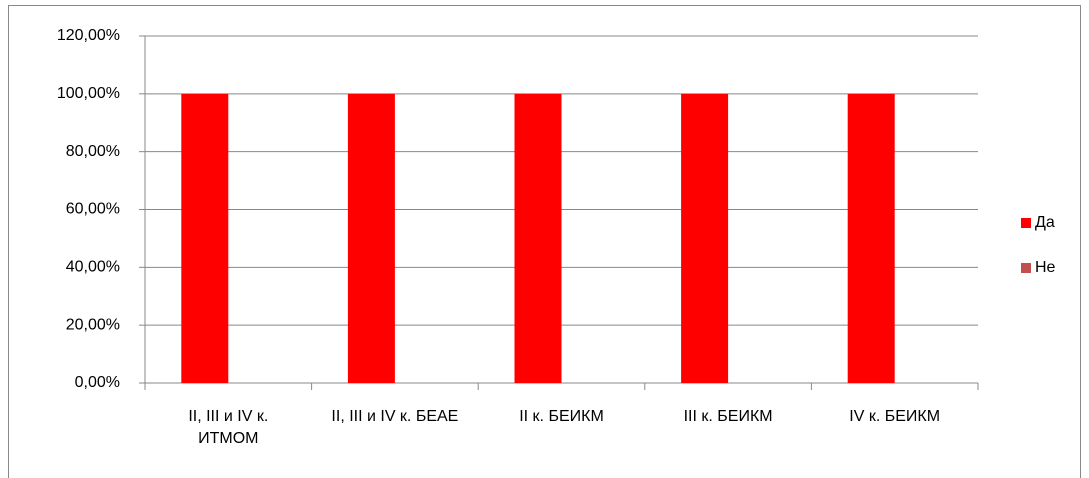 This screenshot has height=478, width=1089. I want to click on x-tick-label: II к. БЕИКМ, so click(561, 416).